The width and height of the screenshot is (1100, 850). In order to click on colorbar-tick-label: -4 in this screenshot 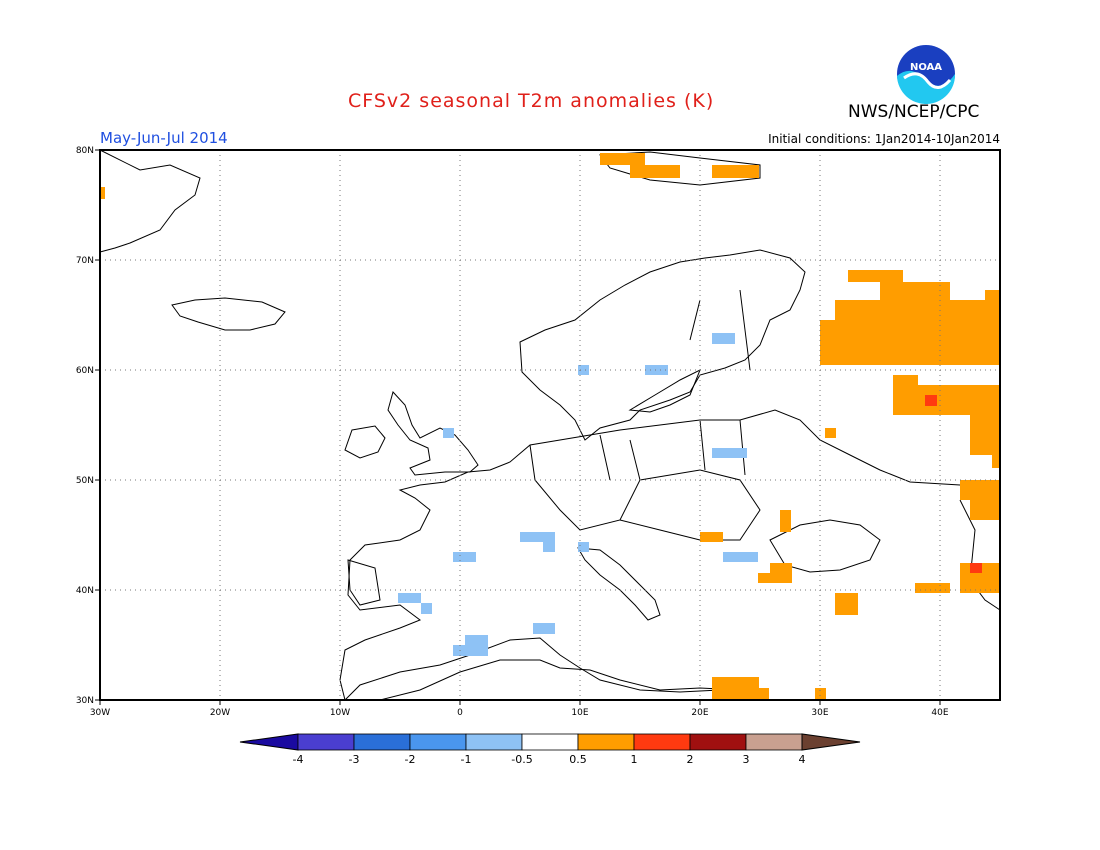, I will do `click(298, 759)`.